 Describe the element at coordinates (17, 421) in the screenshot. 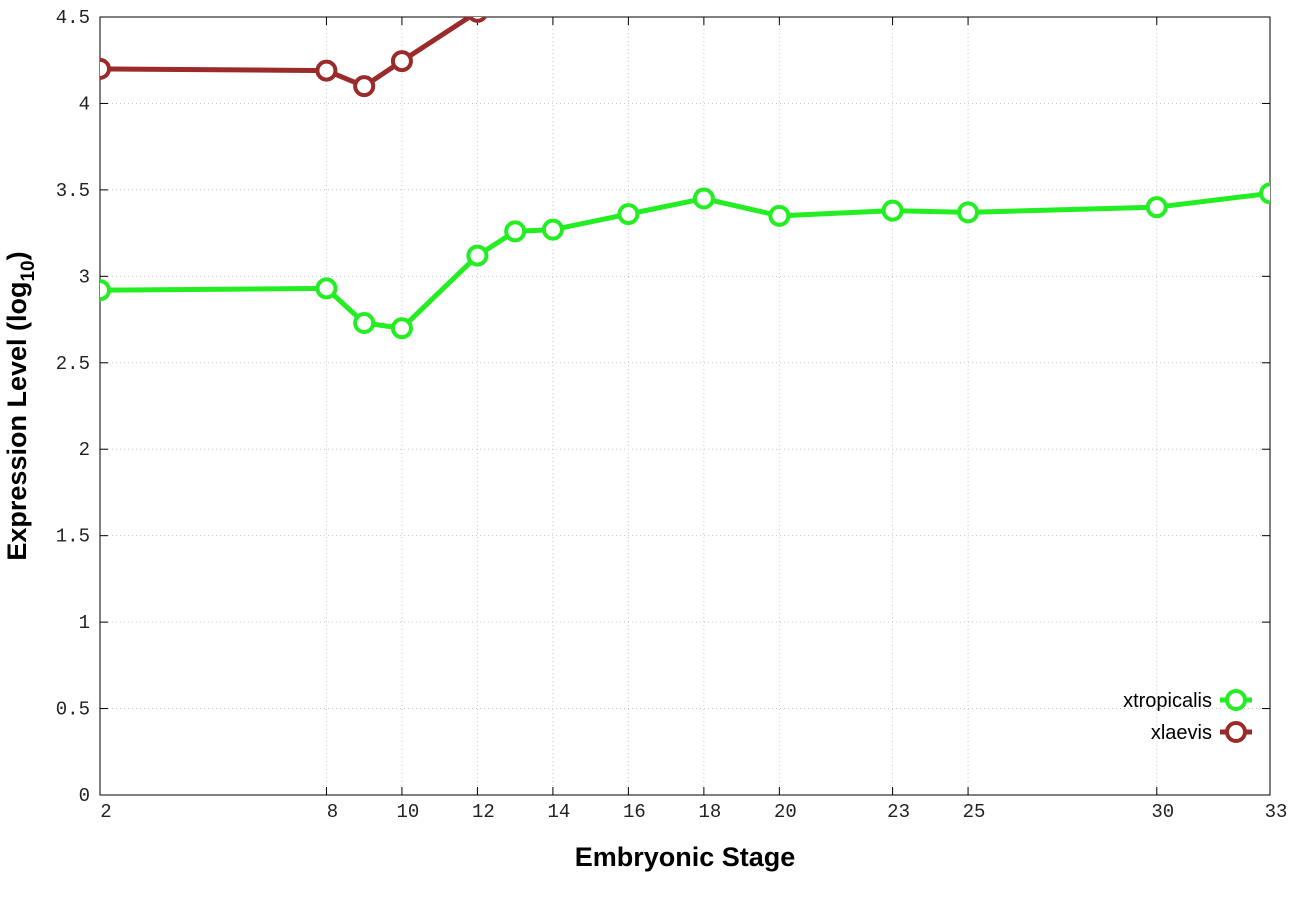

I see `y-label-main: Expression Level (log` at that location.